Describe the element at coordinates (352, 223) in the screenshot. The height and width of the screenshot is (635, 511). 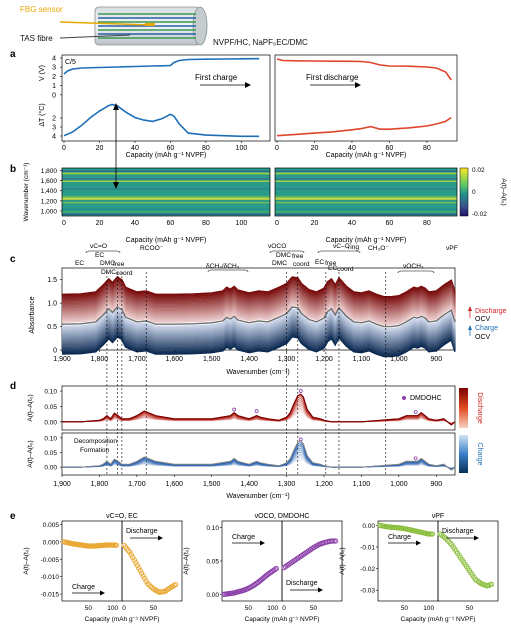
I see `panel-b-xtick-label: 40` at that location.